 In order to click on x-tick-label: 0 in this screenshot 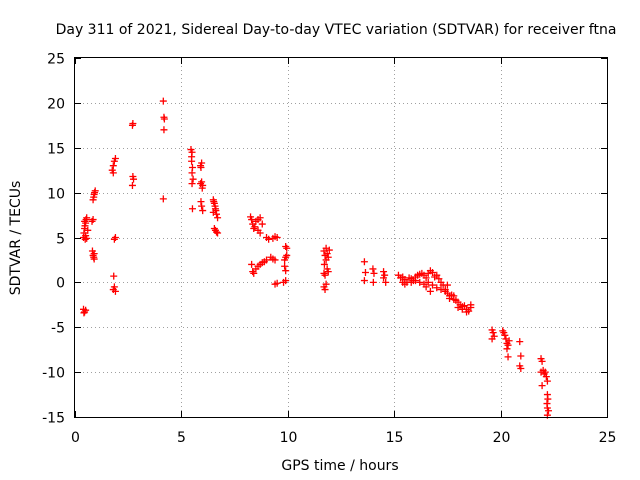, I will do `click(75, 438)`.